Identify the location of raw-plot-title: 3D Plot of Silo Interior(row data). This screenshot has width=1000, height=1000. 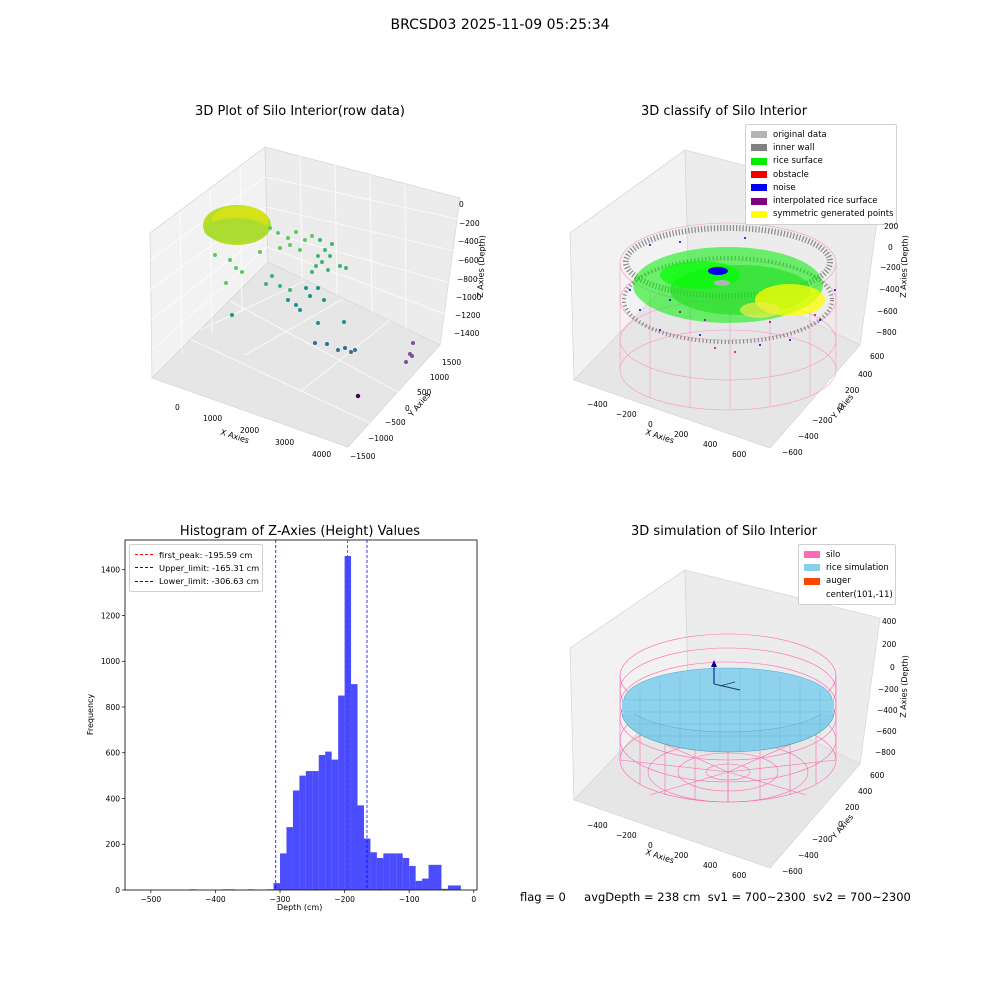
(300, 111).